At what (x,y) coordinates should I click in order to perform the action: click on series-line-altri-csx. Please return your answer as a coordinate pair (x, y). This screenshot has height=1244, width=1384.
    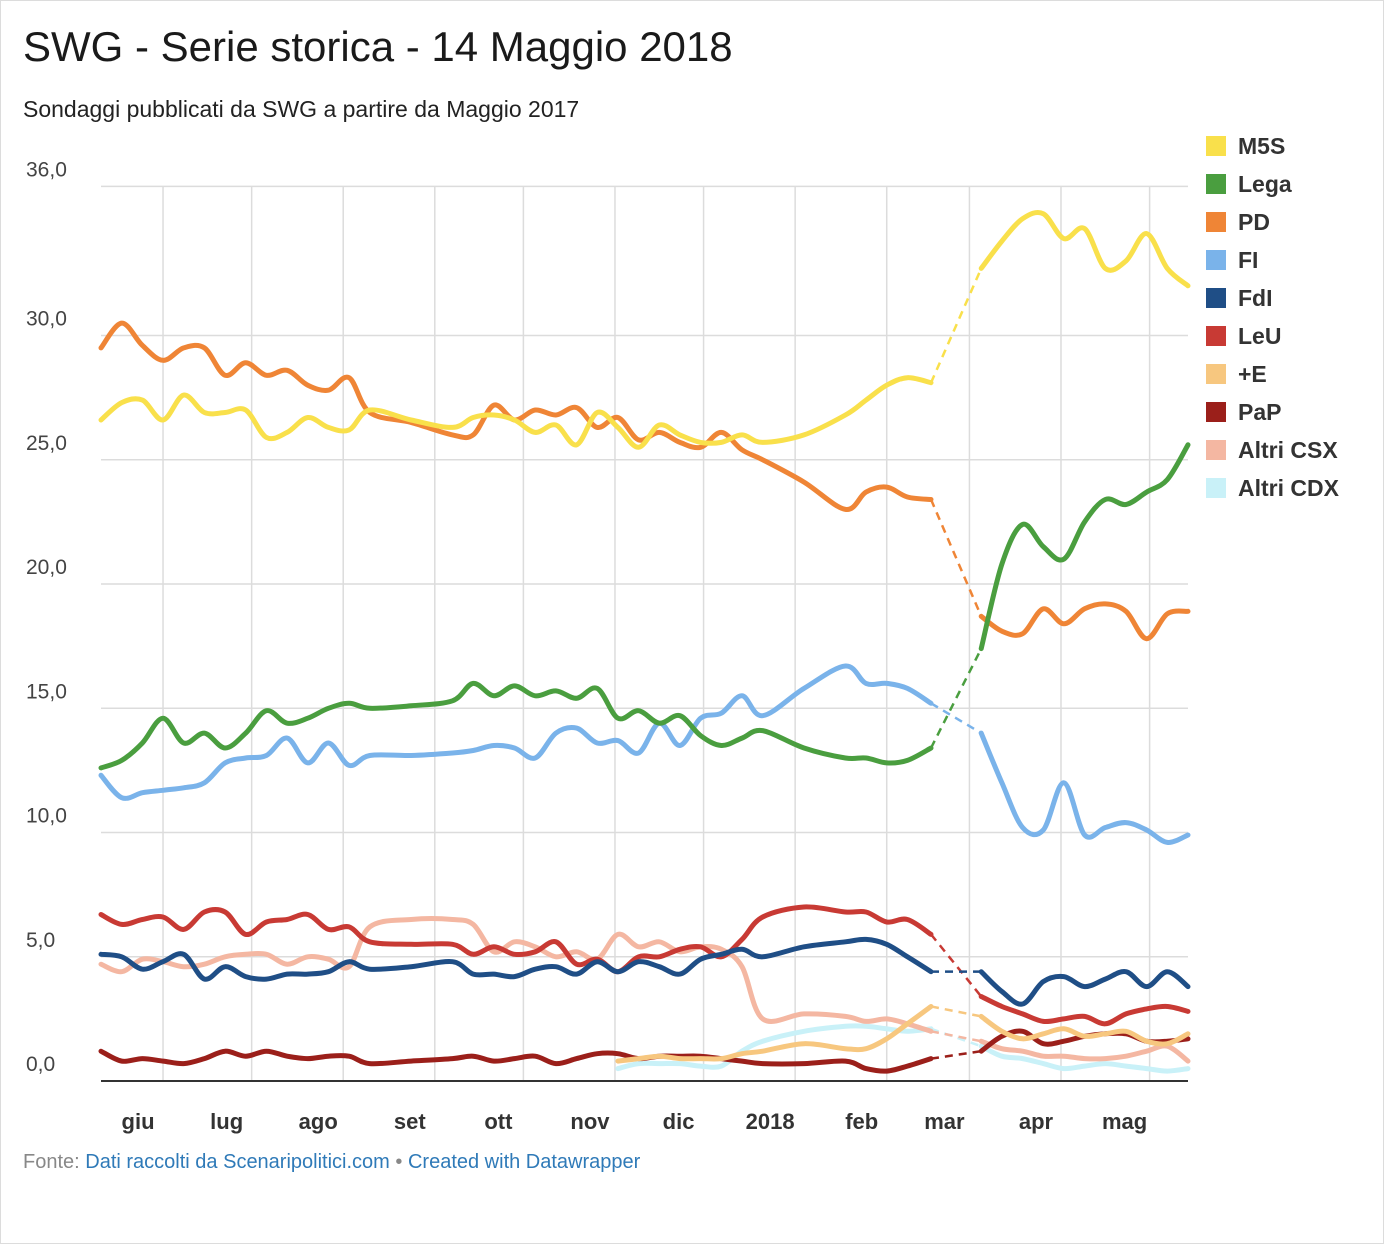
    Looking at the image, I should click on (516, 975).